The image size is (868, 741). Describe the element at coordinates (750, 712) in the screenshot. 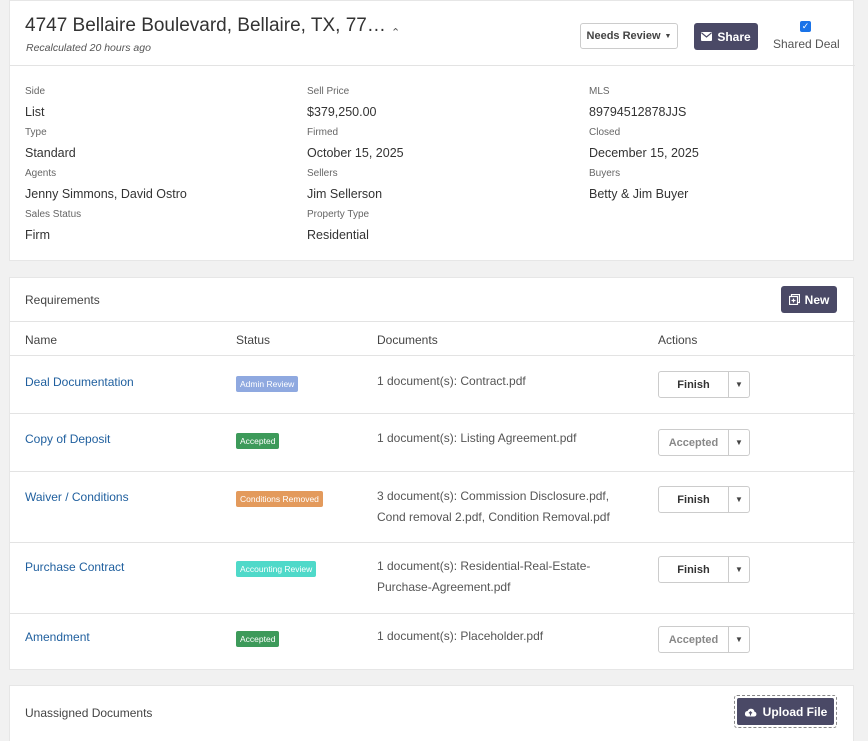

I see `cloud-upload-icon` at that location.